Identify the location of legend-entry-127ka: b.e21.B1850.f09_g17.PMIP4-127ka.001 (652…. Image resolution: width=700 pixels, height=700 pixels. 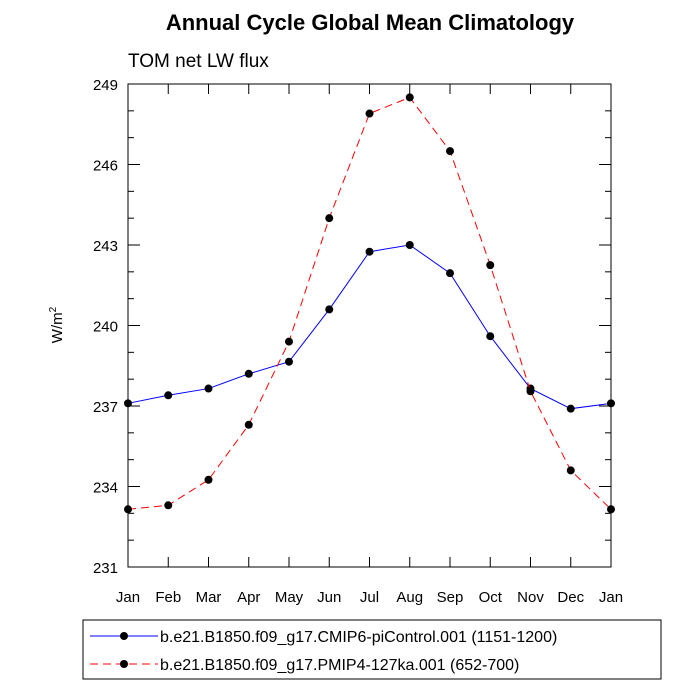
(304, 665).